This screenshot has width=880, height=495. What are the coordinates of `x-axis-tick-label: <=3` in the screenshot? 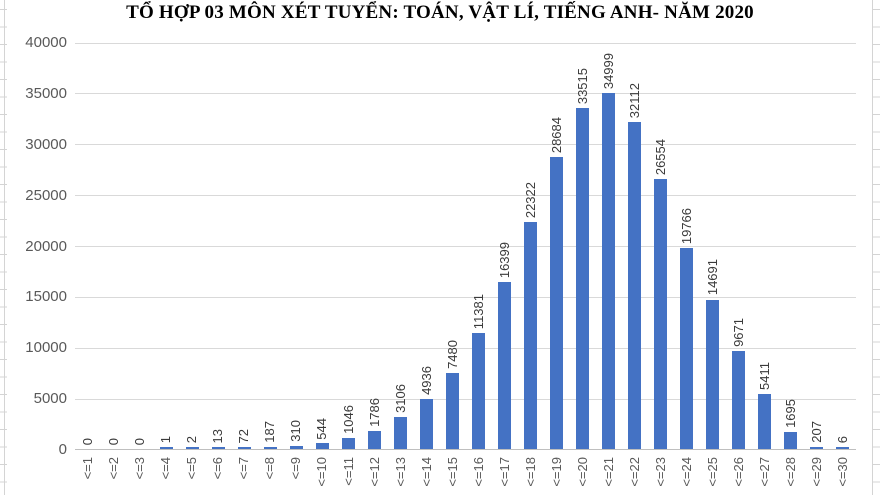 It's located at (140, 468).